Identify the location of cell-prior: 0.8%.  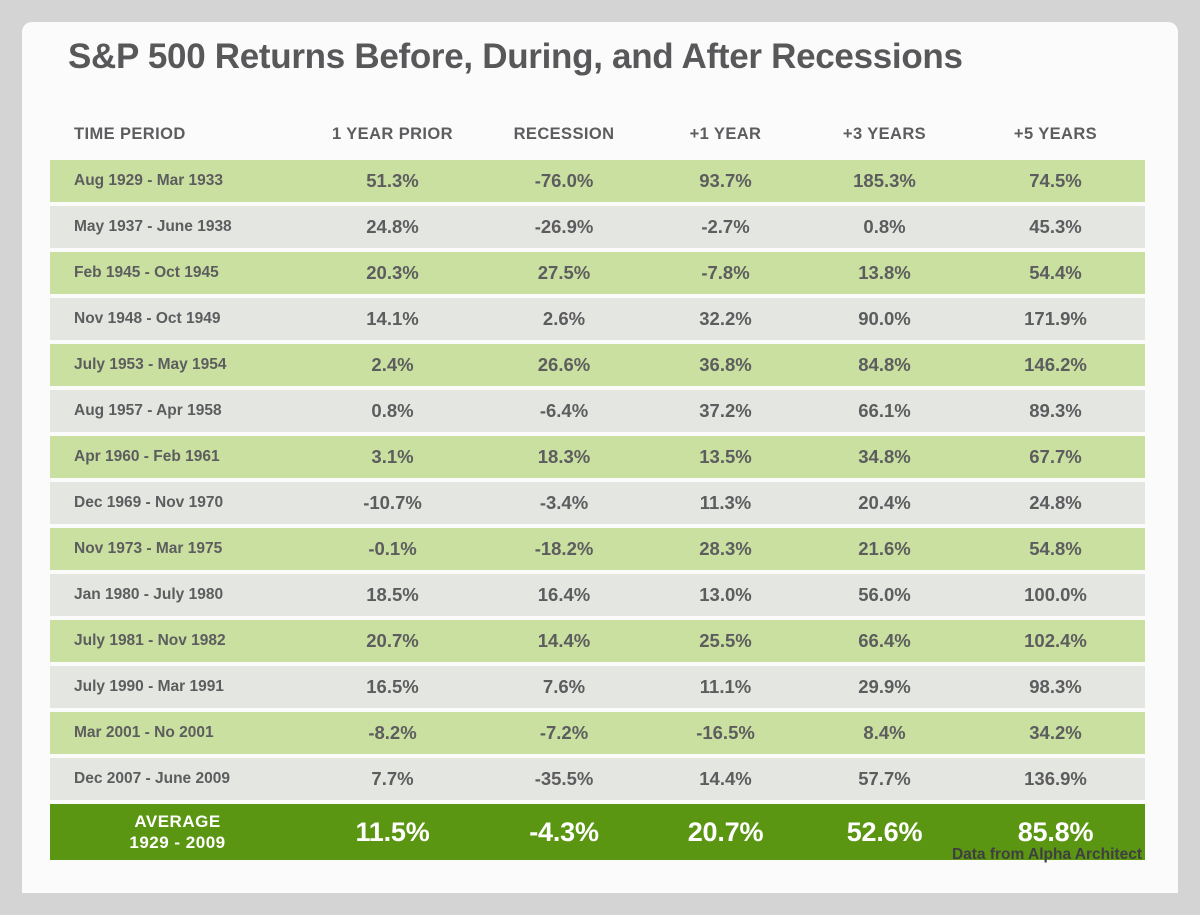
(392, 410).